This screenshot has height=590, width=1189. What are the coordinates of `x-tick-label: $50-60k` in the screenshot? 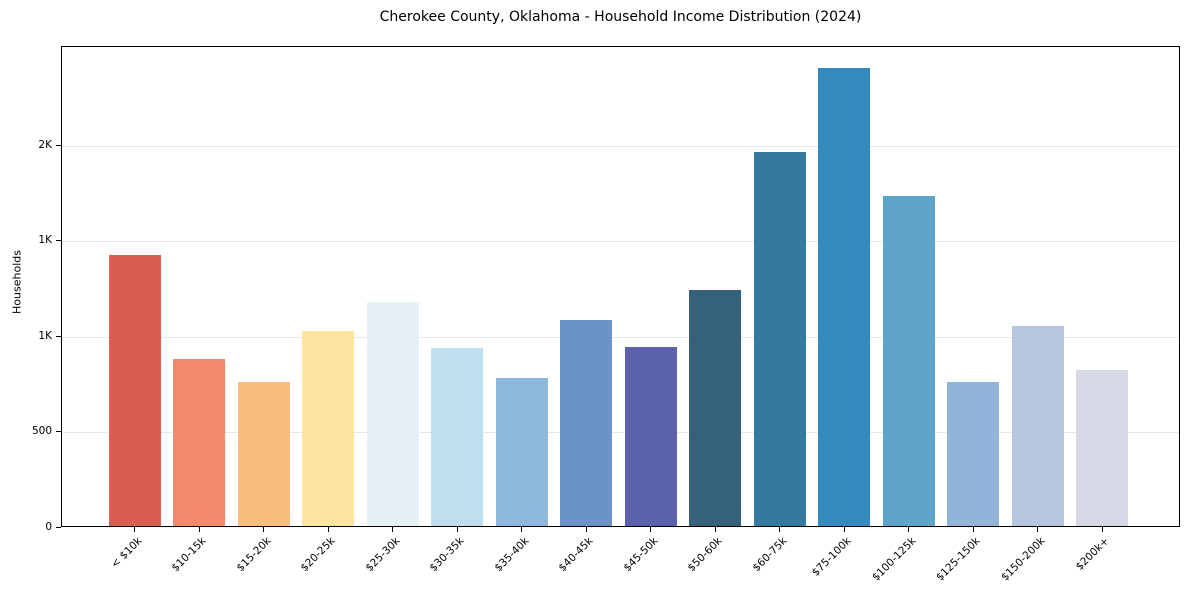 It's located at (722, 554).